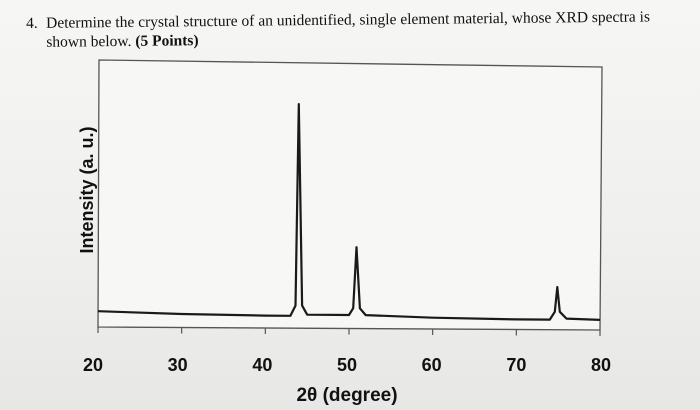  Describe the element at coordinates (262, 365) in the screenshot. I see `x-tick-label-40: 40` at that location.